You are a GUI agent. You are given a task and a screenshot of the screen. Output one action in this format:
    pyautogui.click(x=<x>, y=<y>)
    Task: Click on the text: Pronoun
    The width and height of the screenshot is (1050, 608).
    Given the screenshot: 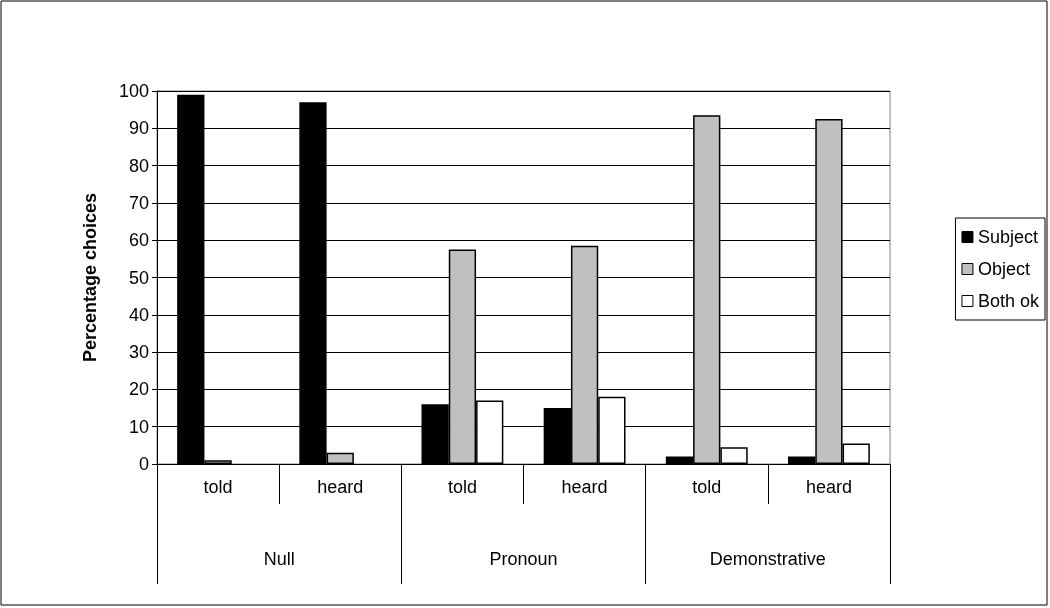 What is the action you would take?
    pyautogui.click(x=523, y=559)
    